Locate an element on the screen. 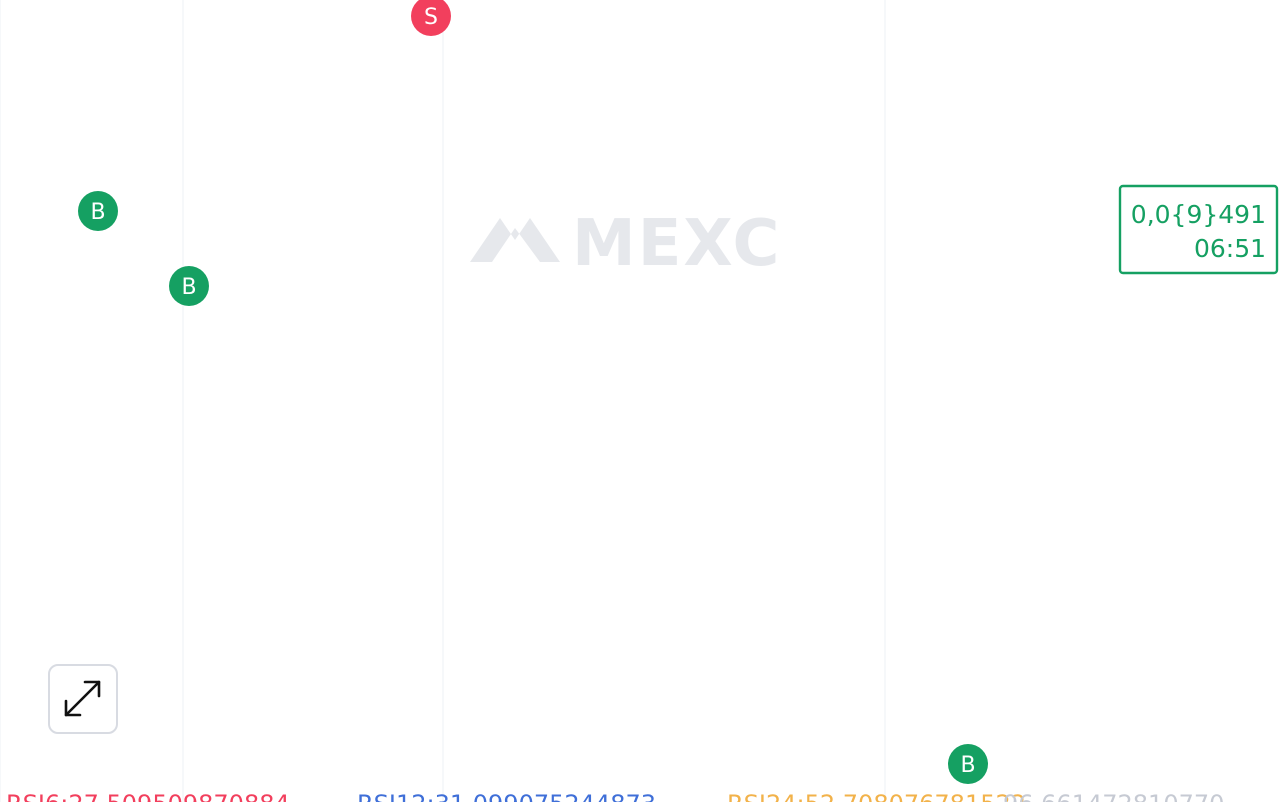 This screenshot has width=1280, height=802. expand-button is located at coordinates (83, 699).